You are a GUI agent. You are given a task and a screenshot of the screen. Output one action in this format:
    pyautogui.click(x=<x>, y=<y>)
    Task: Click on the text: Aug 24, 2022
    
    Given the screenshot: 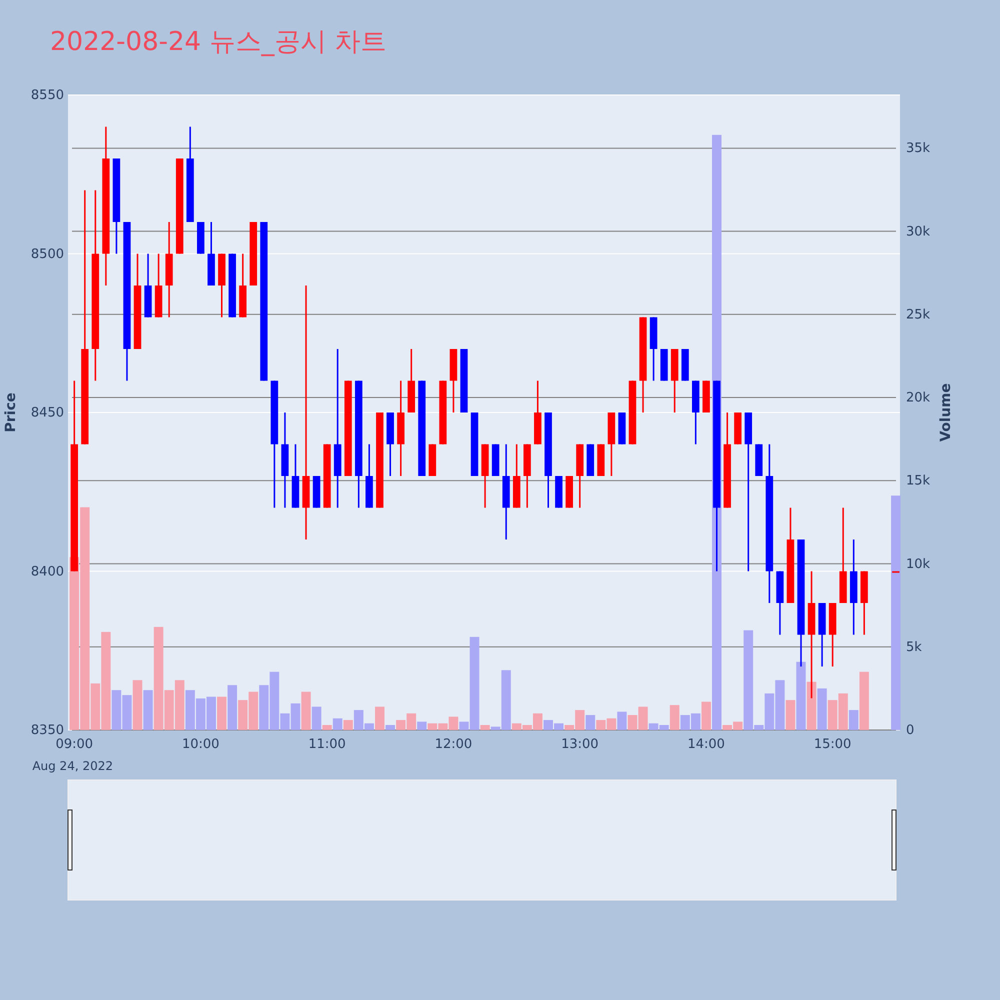 What is the action you would take?
    pyautogui.click(x=73, y=766)
    